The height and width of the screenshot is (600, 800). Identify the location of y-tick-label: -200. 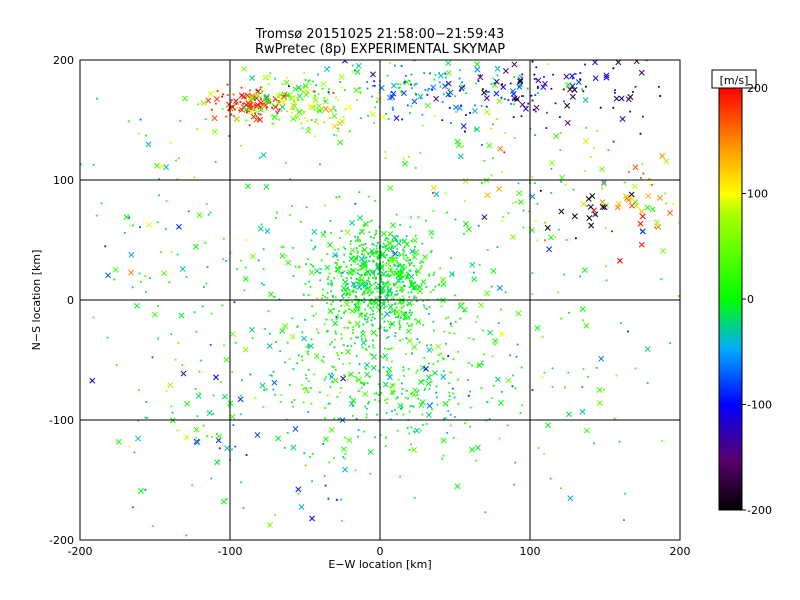
(61, 540).